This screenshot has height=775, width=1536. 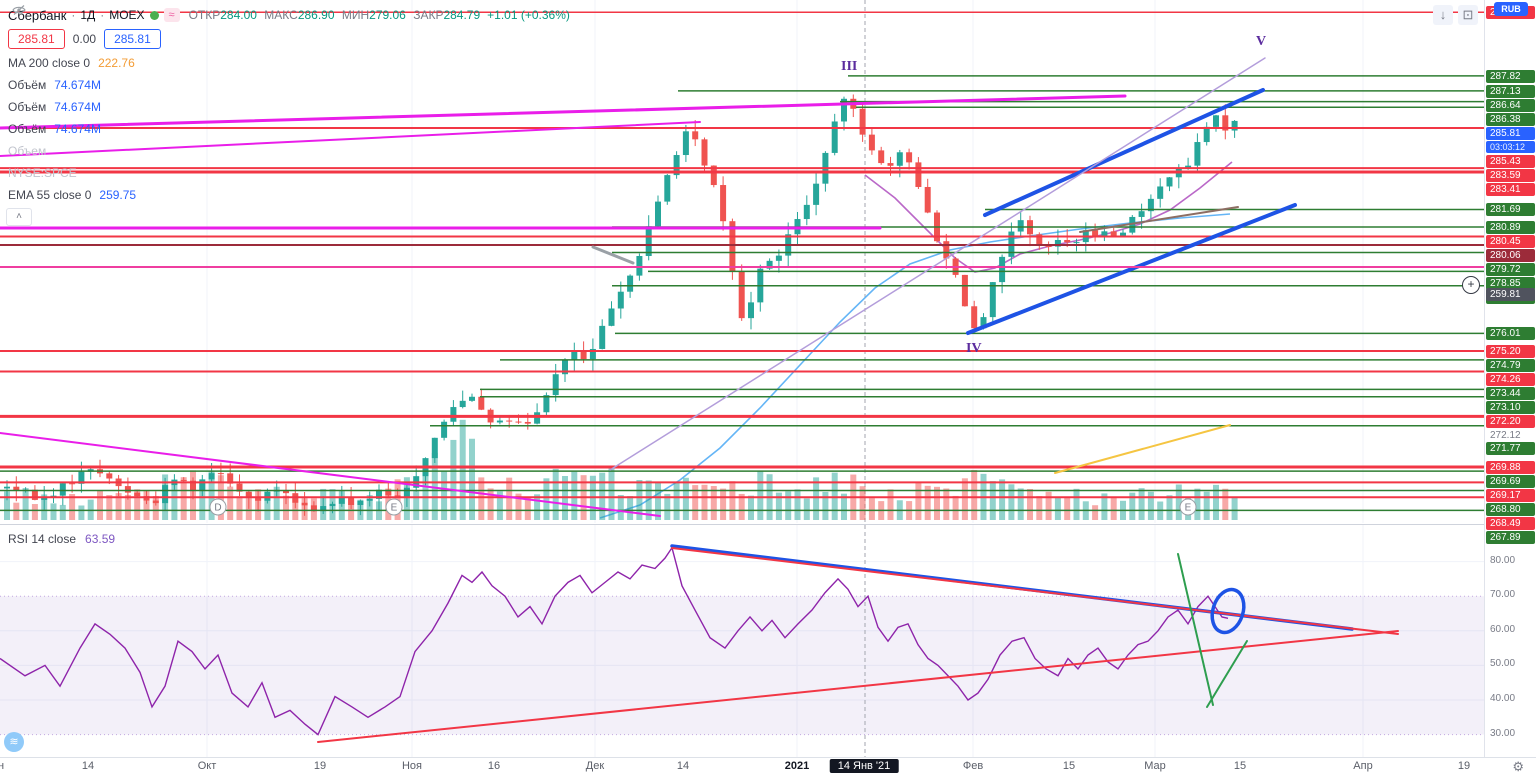 What do you see at coordinates (88, 15) in the screenshot?
I see `interval-label: 1Д` at bounding box center [88, 15].